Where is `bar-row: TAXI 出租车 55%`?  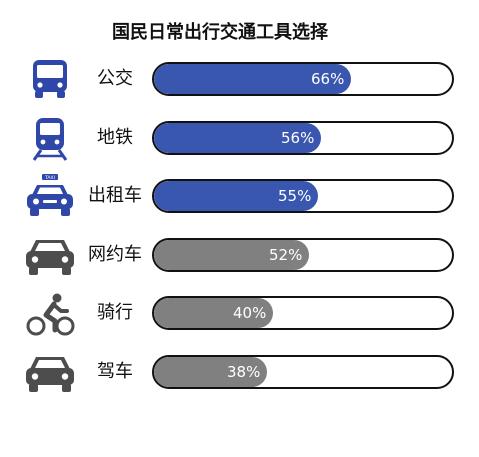 bar-row: TAXI 出租车 55% is located at coordinates (239, 196).